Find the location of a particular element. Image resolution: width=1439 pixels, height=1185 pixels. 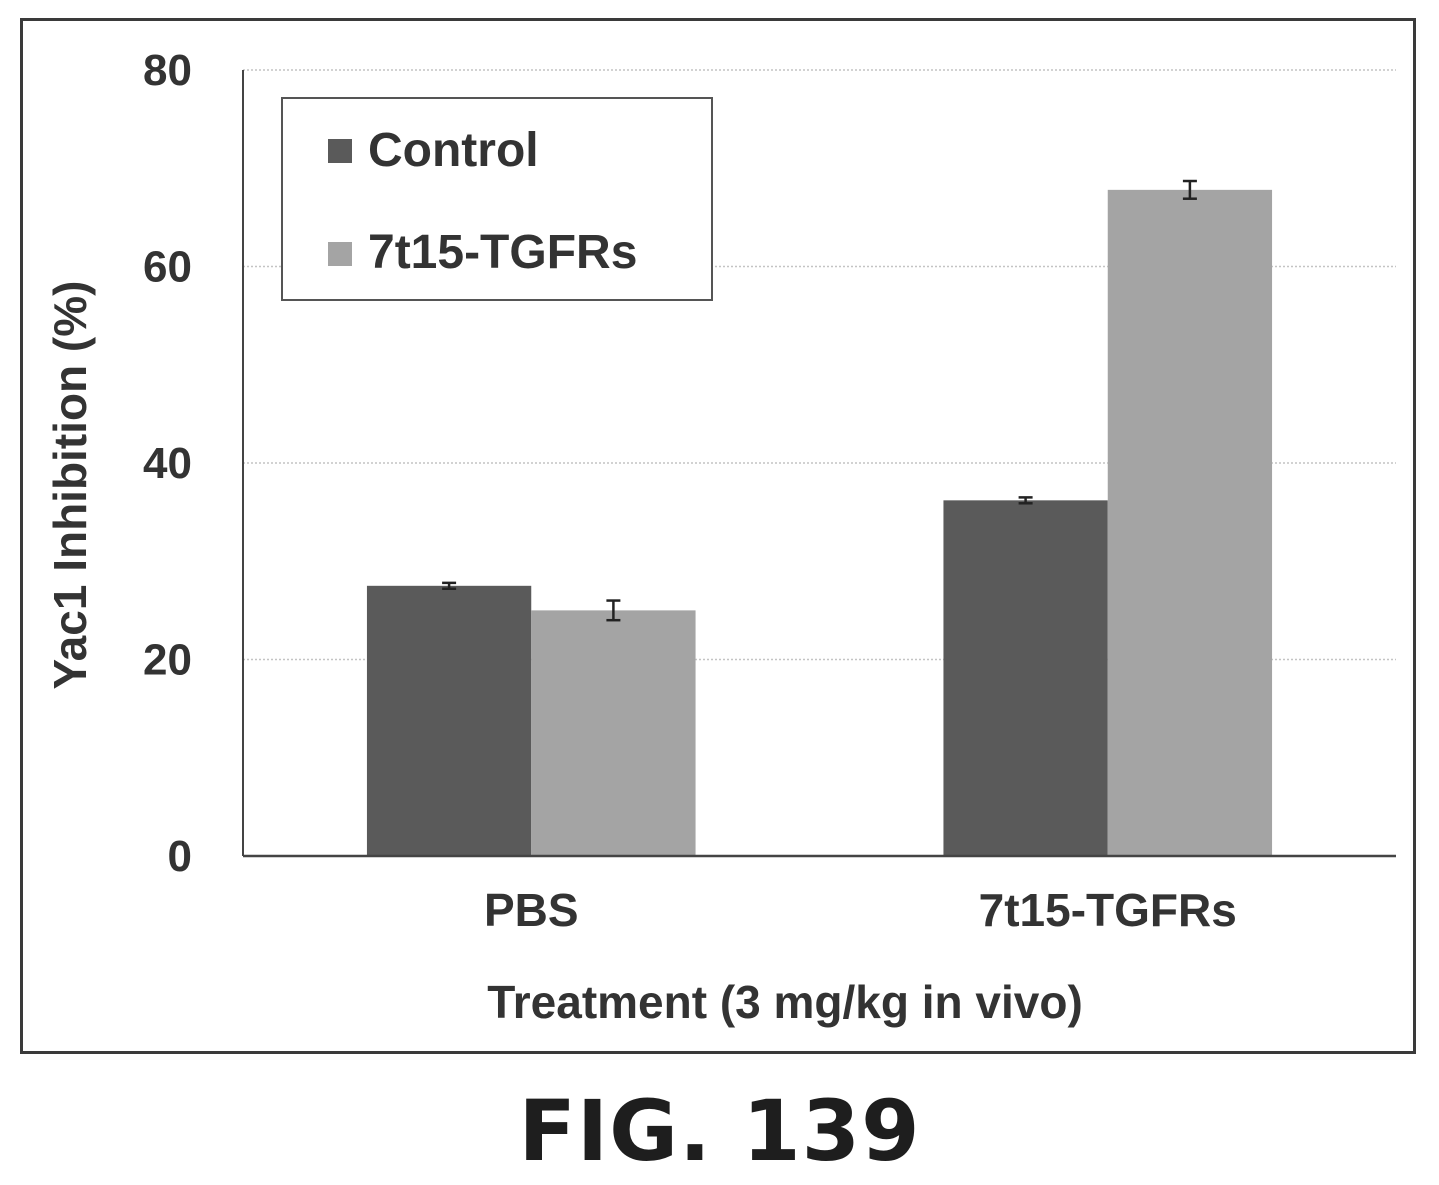

category-labels: PBS 7t15-TGFRs is located at coordinates (860, 910).